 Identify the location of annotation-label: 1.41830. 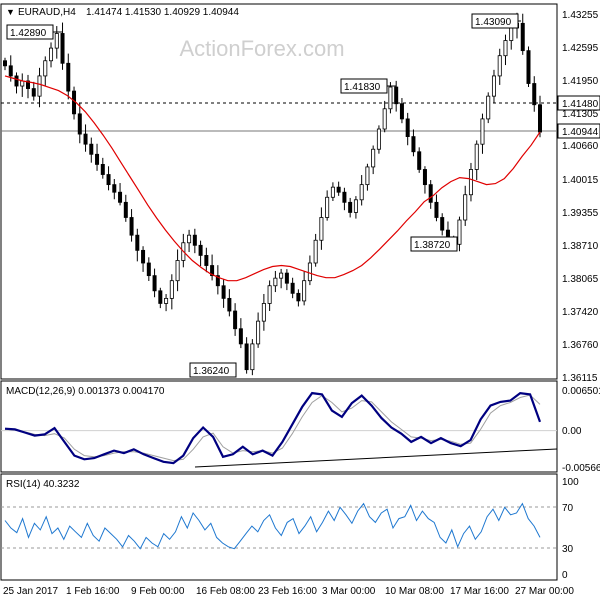
(362, 87).